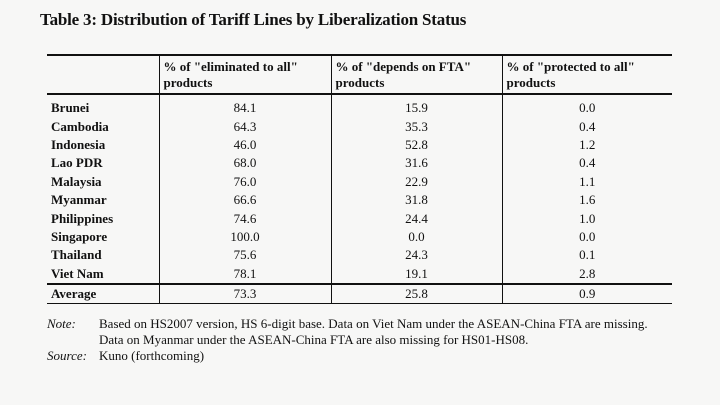 This screenshot has width=720, height=405. I want to click on depends-cell: 24.3, so click(416, 255).